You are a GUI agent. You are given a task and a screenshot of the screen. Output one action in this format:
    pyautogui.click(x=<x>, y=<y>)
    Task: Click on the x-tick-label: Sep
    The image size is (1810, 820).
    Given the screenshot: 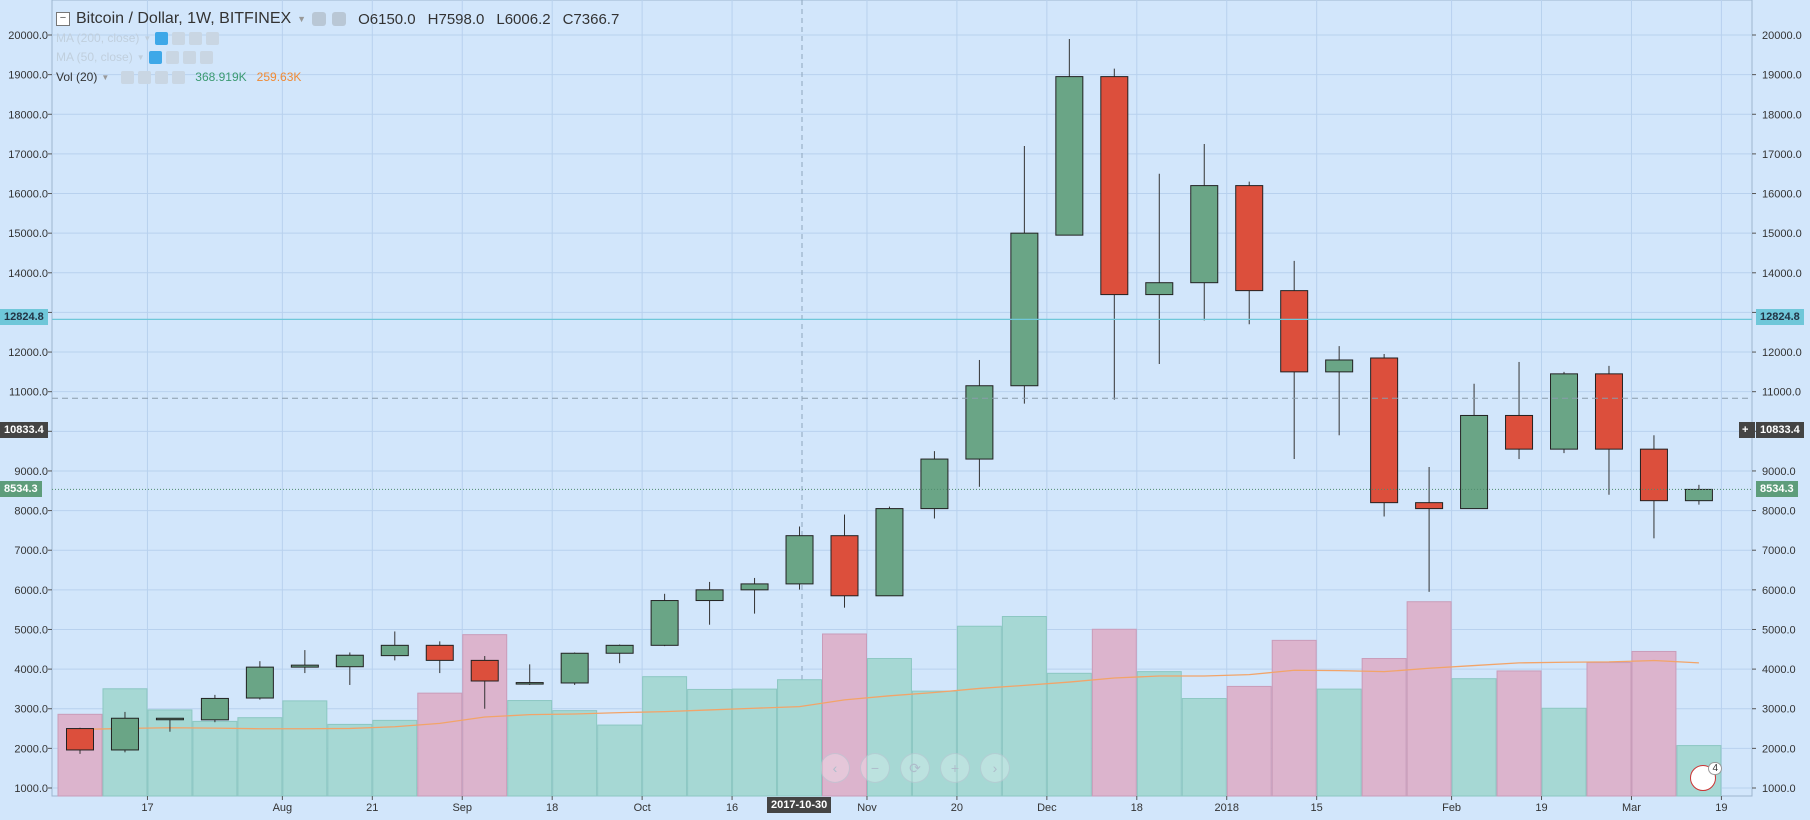 What is the action you would take?
    pyautogui.click(x=462, y=808)
    